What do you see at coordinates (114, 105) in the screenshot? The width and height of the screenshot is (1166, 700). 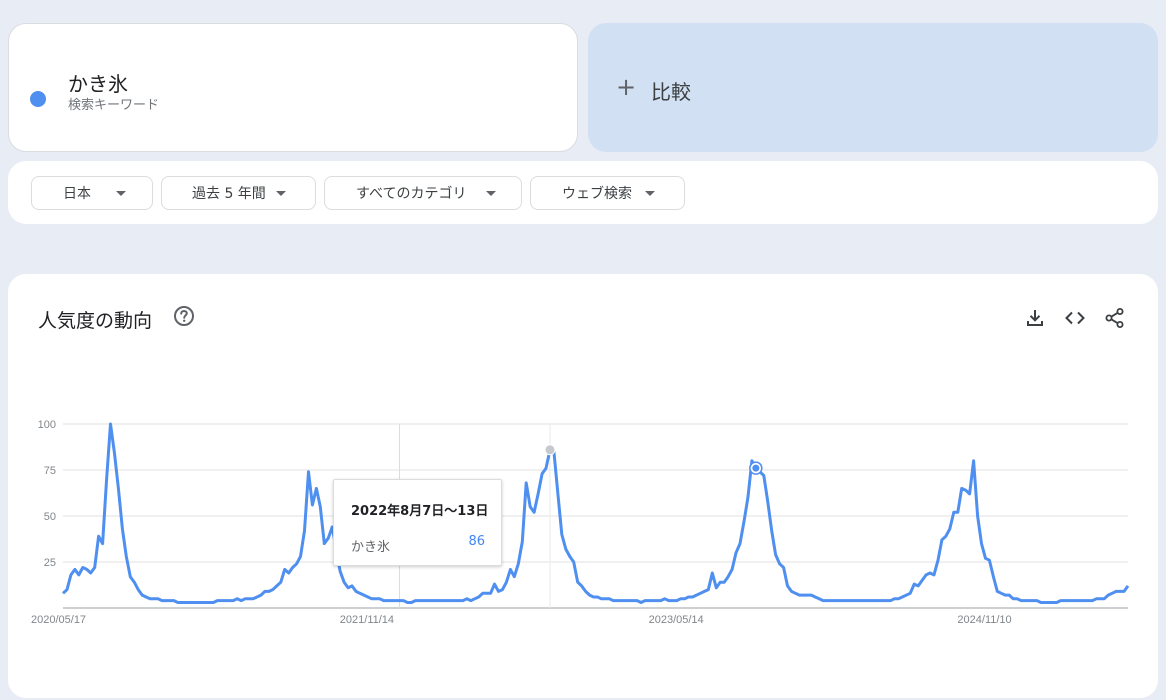 I see `search-term-type: 検索キーワード` at bounding box center [114, 105].